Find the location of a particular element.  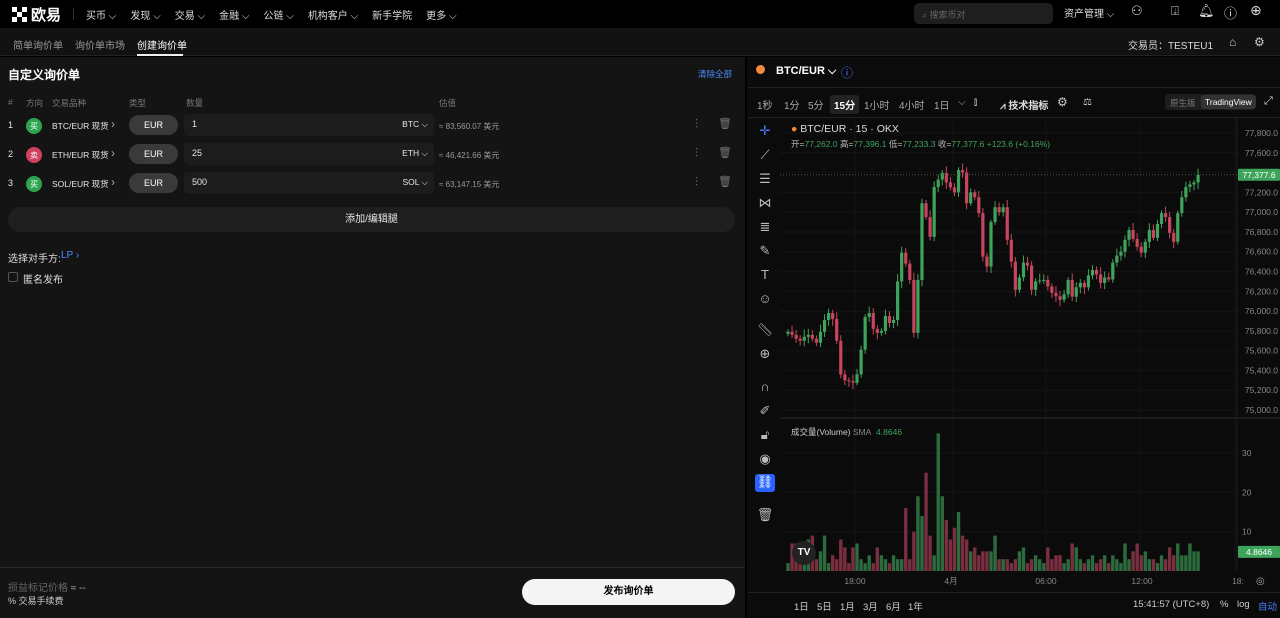

emoji-icon: ☺ is located at coordinates (765, 298).